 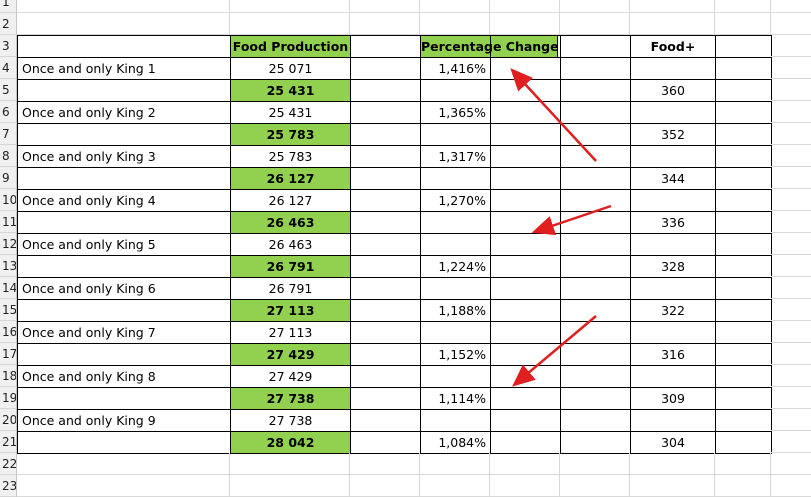 I want to click on row-header: 19, so click(x=8, y=398).